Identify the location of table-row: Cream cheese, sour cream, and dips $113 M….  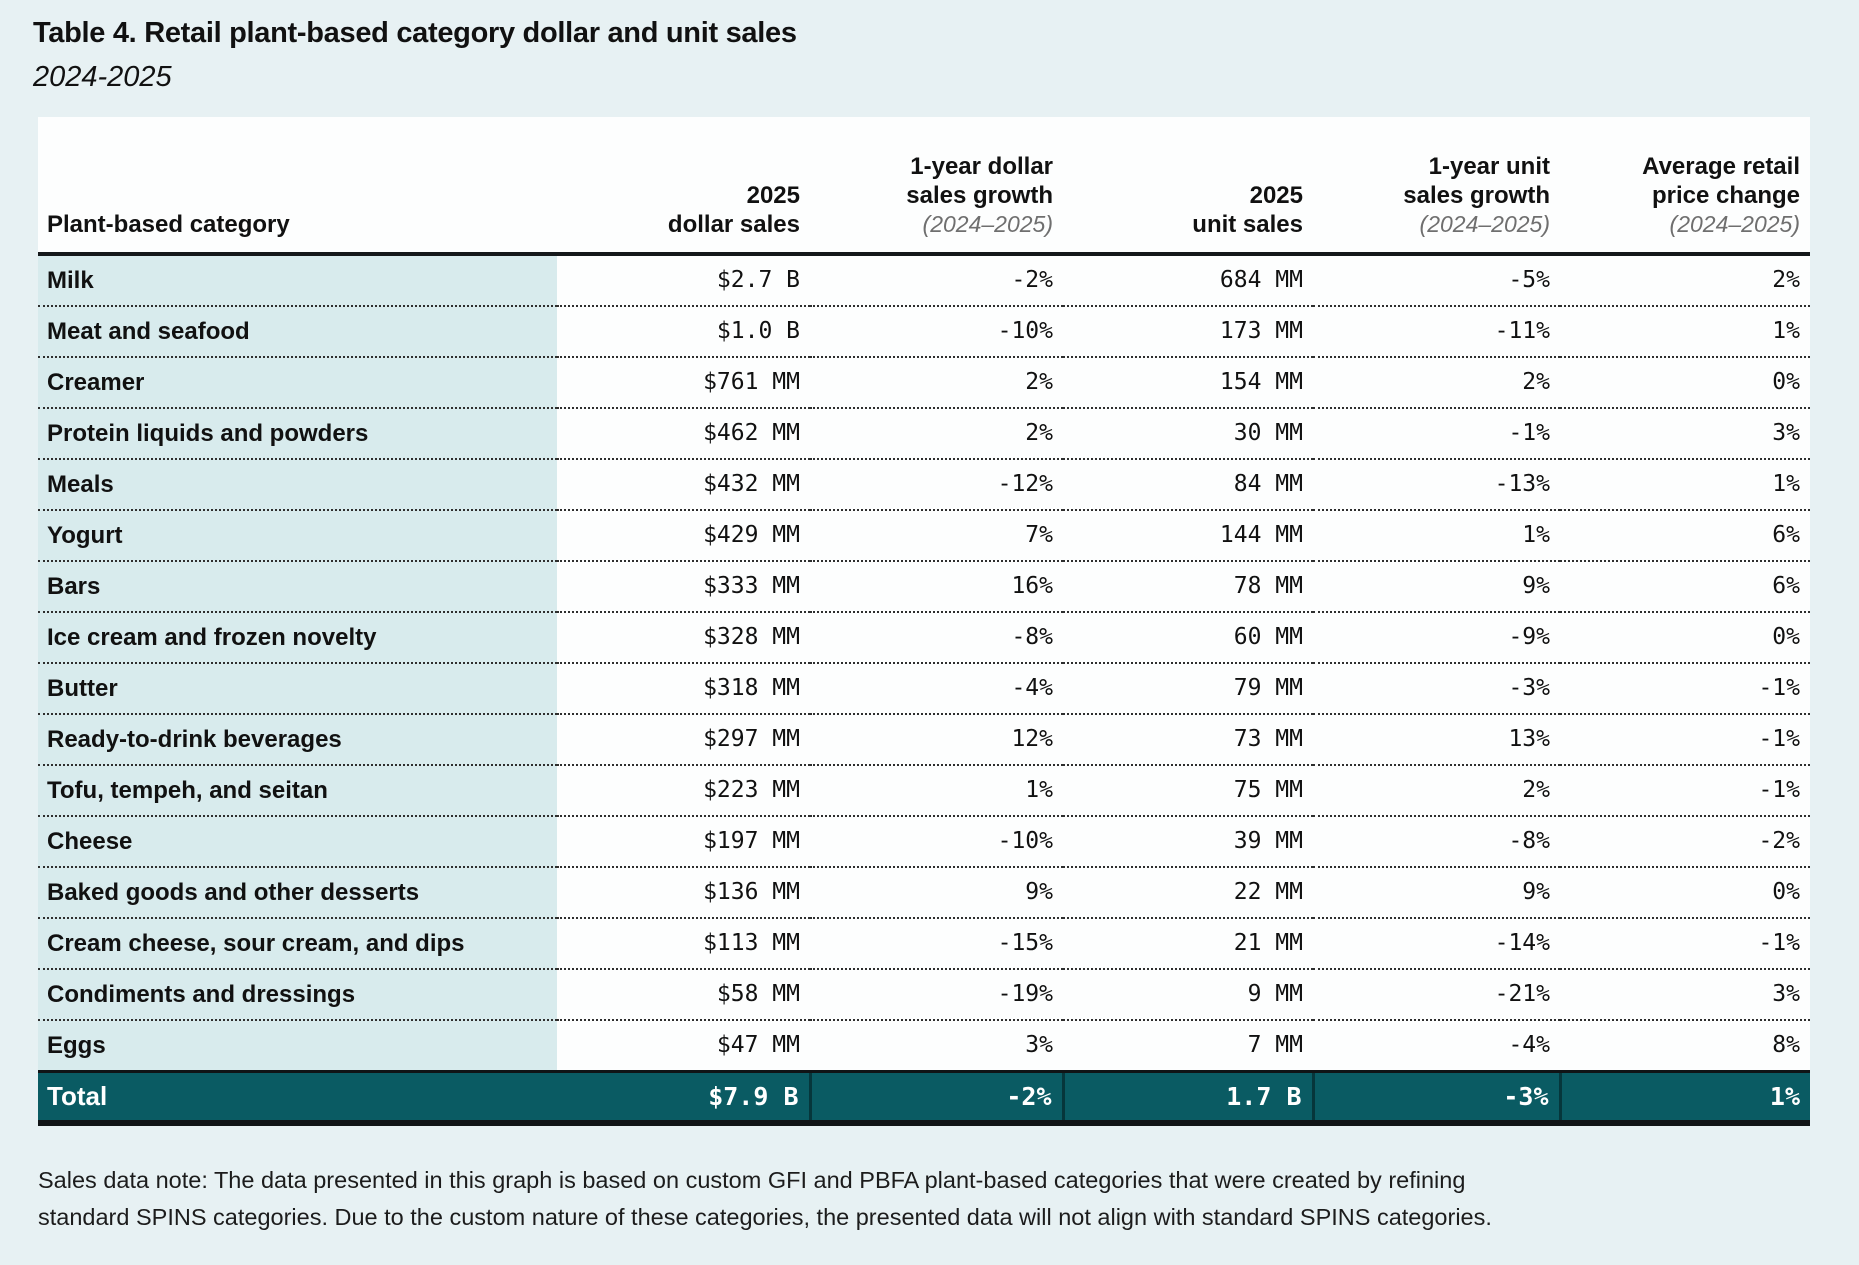
(924, 944).